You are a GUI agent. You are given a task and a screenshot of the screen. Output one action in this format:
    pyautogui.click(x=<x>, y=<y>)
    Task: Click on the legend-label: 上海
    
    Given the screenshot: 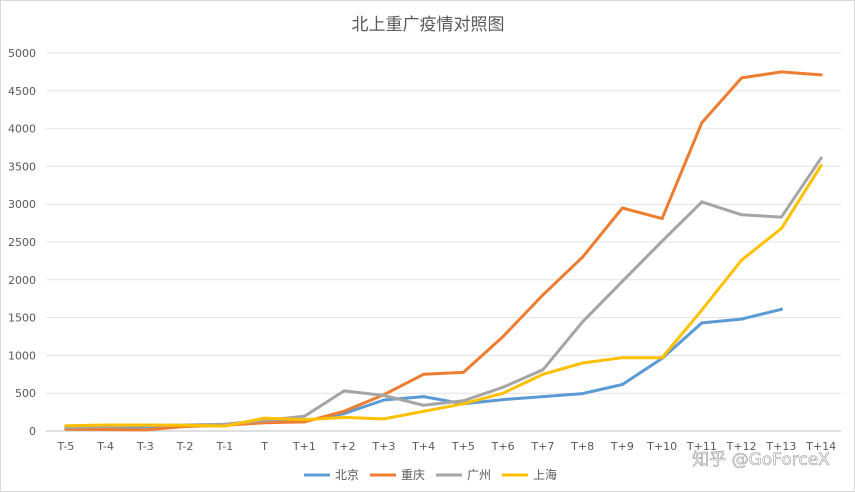 What is the action you would take?
    pyautogui.click(x=545, y=474)
    